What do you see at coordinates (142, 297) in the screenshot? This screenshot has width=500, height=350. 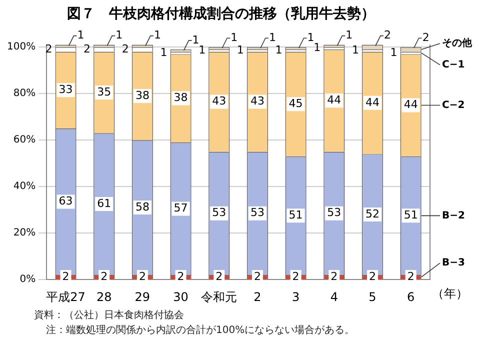 I see `x-tick-label: 29` at bounding box center [142, 297].